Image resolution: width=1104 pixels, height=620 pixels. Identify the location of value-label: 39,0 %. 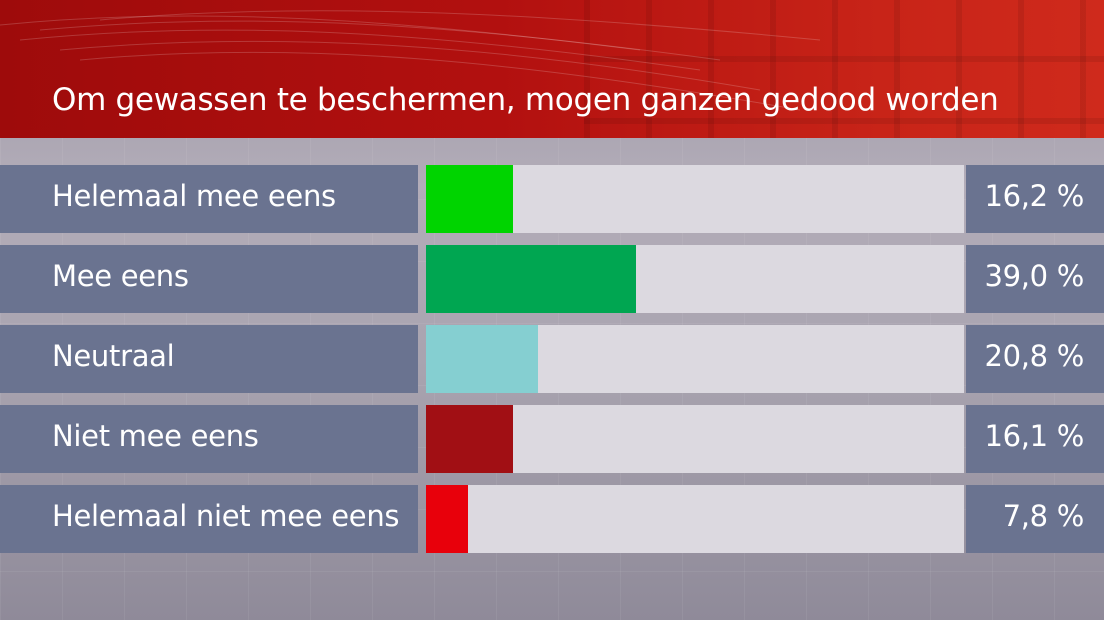
(1034, 276).